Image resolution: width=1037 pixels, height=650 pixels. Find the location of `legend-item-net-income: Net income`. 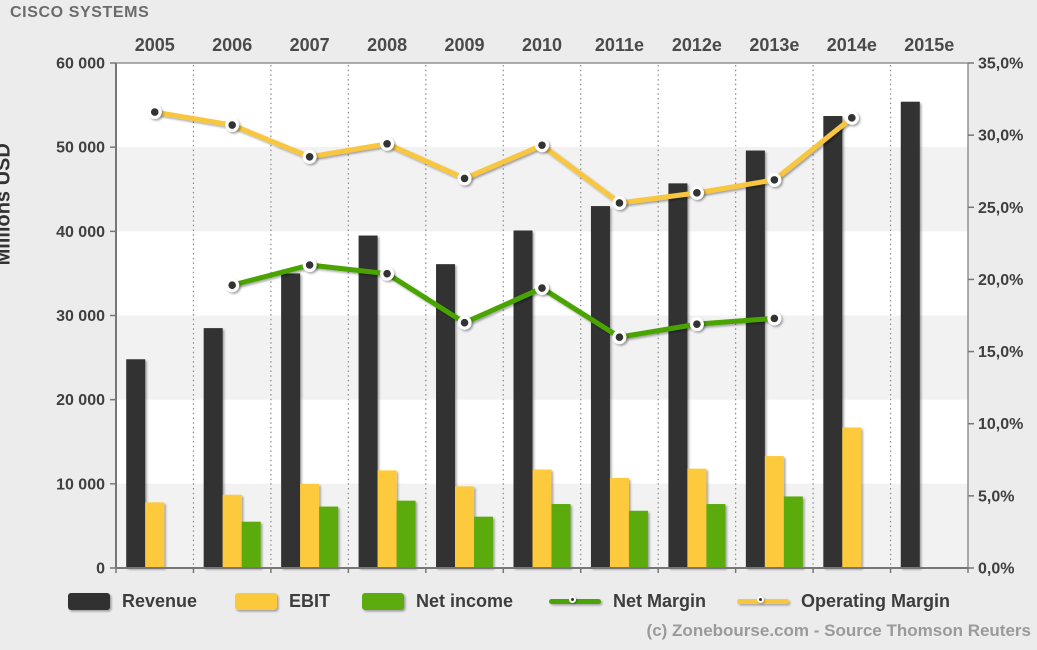

legend-item-net-income: Net income is located at coordinates (437, 601).